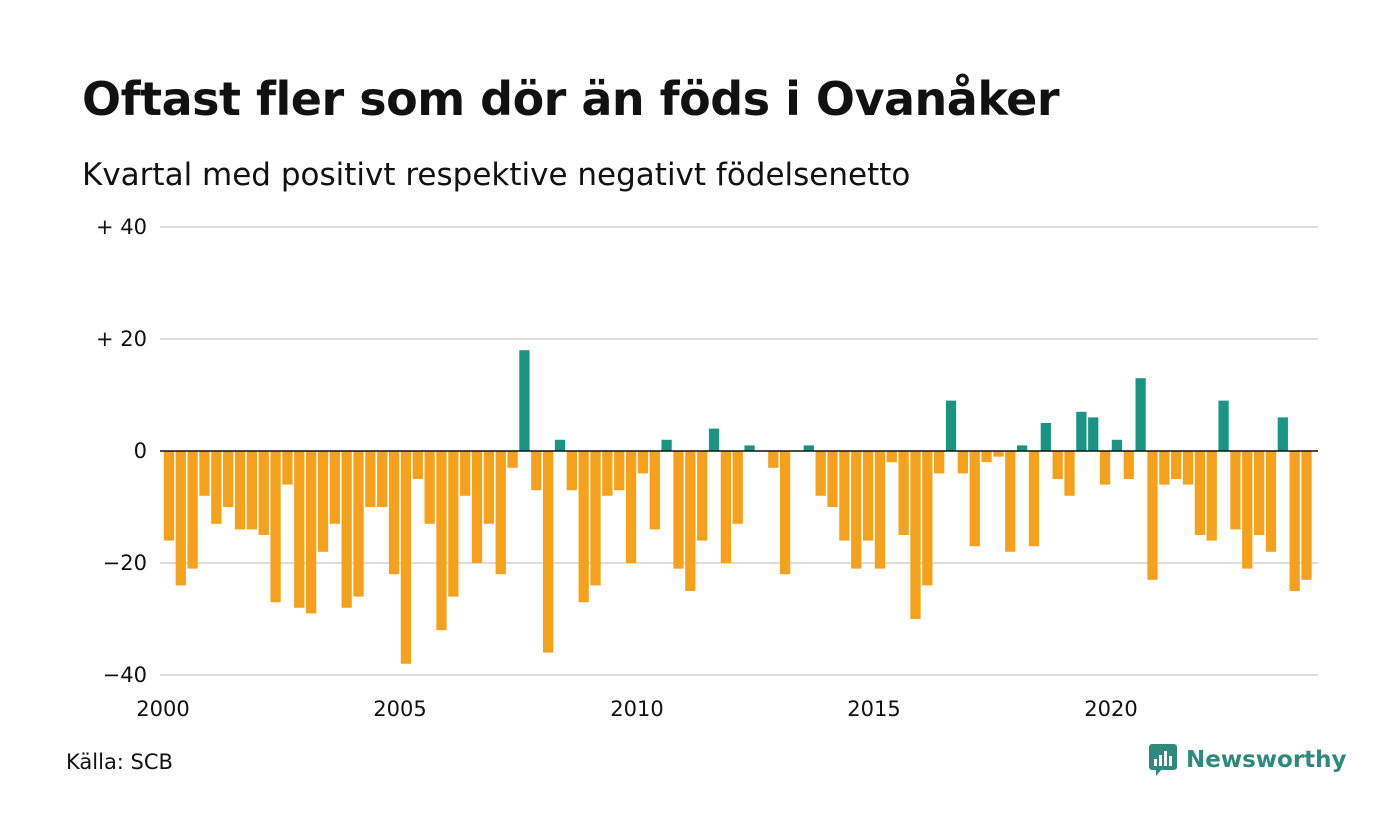  I want to click on bar-2006-k1, so click(453, 524).